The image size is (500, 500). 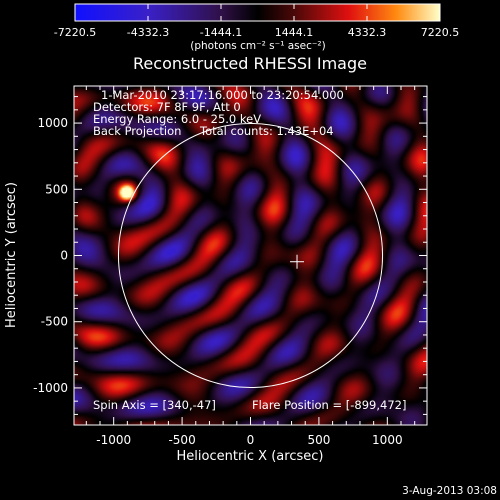 What do you see at coordinates (449, 491) in the screenshot?
I see `plot-timestamp: 3-Aug-2013 03:08` at bounding box center [449, 491].